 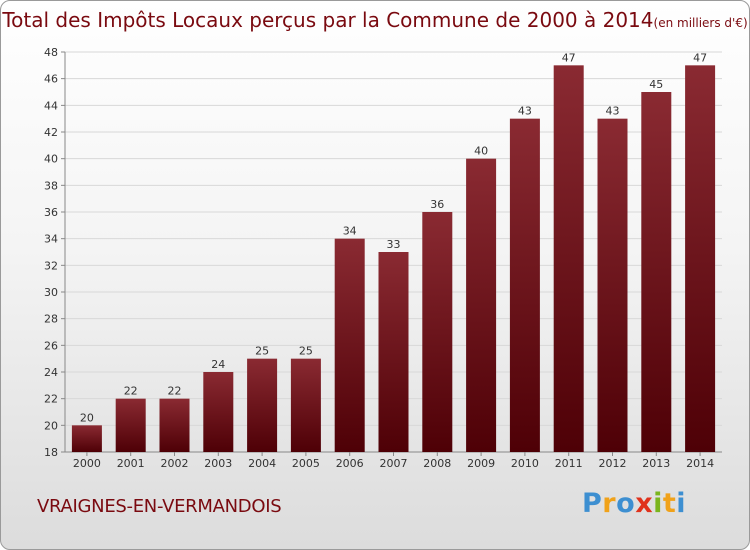 What do you see at coordinates (51, 239) in the screenshot?
I see `y-tick-label: 34` at bounding box center [51, 239].